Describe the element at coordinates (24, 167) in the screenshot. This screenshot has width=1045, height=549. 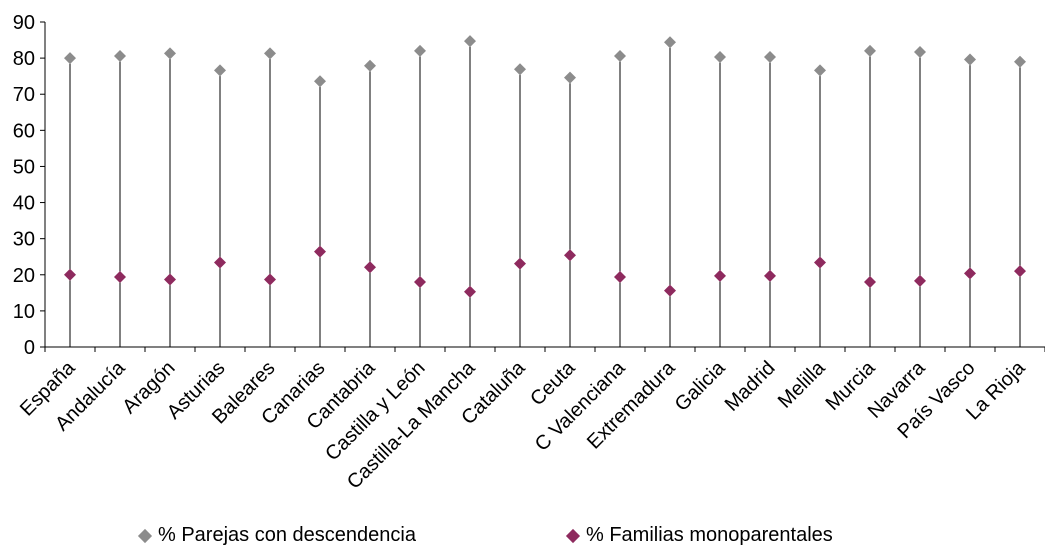
I see `y-tick-label: 50` at that location.